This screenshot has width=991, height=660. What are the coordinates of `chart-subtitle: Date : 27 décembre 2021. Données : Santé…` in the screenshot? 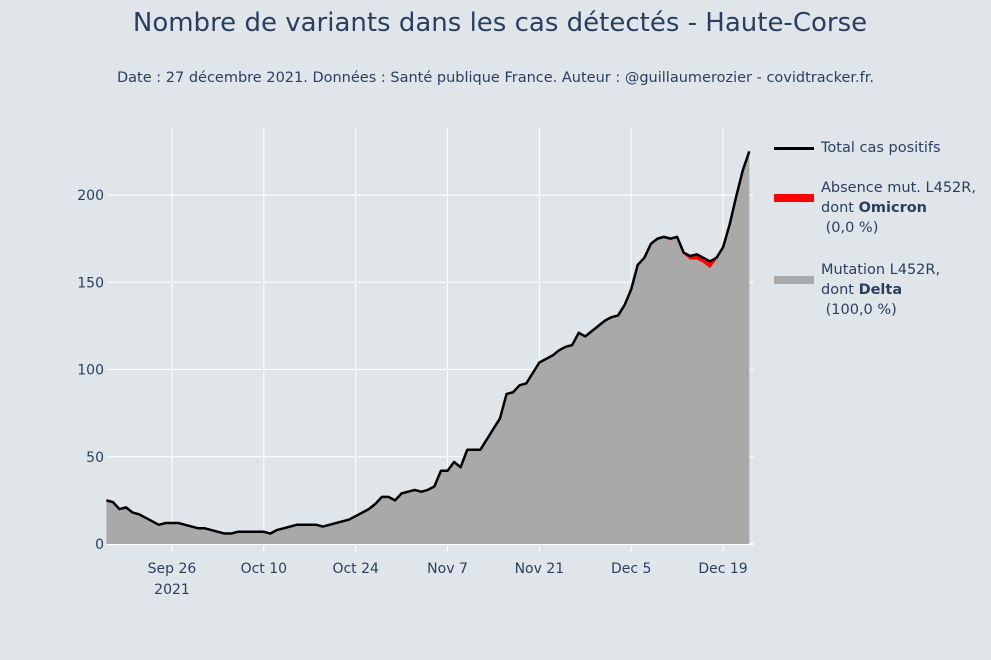 It's located at (495, 78).